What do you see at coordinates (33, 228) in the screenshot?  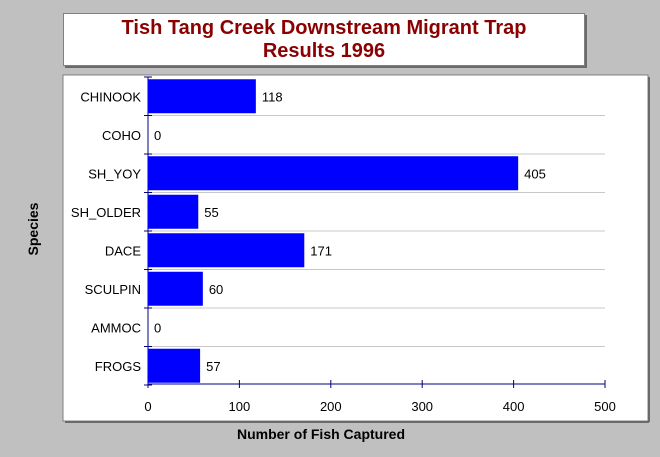 I see `y-axis-title: Species` at bounding box center [33, 228].